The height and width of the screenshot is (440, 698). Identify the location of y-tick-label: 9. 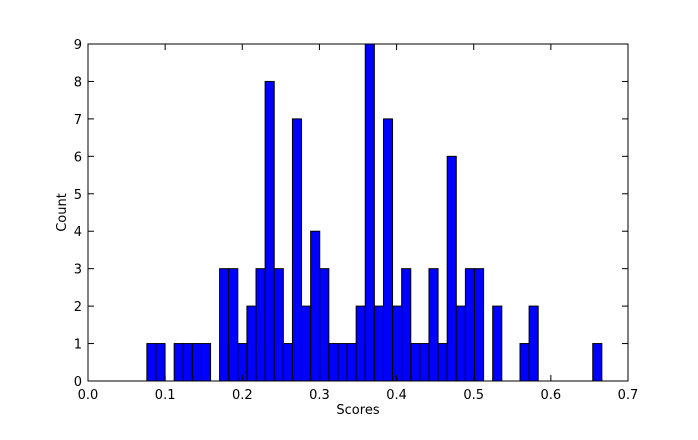
(78, 45).